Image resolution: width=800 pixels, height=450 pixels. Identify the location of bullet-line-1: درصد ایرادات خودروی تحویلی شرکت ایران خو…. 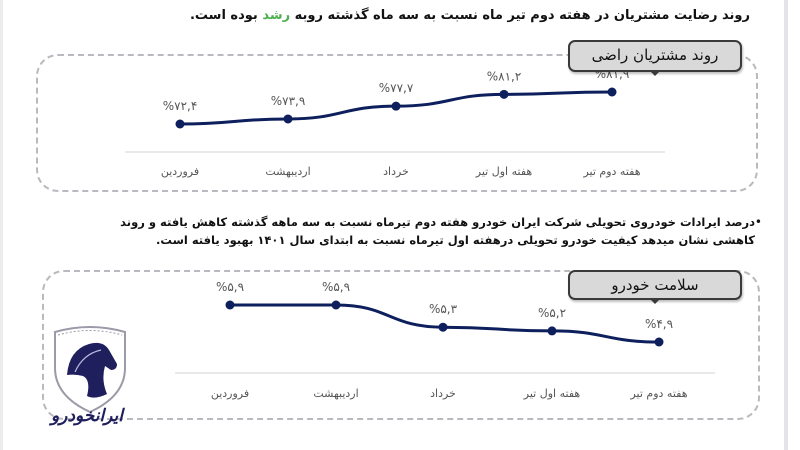
(437, 222).